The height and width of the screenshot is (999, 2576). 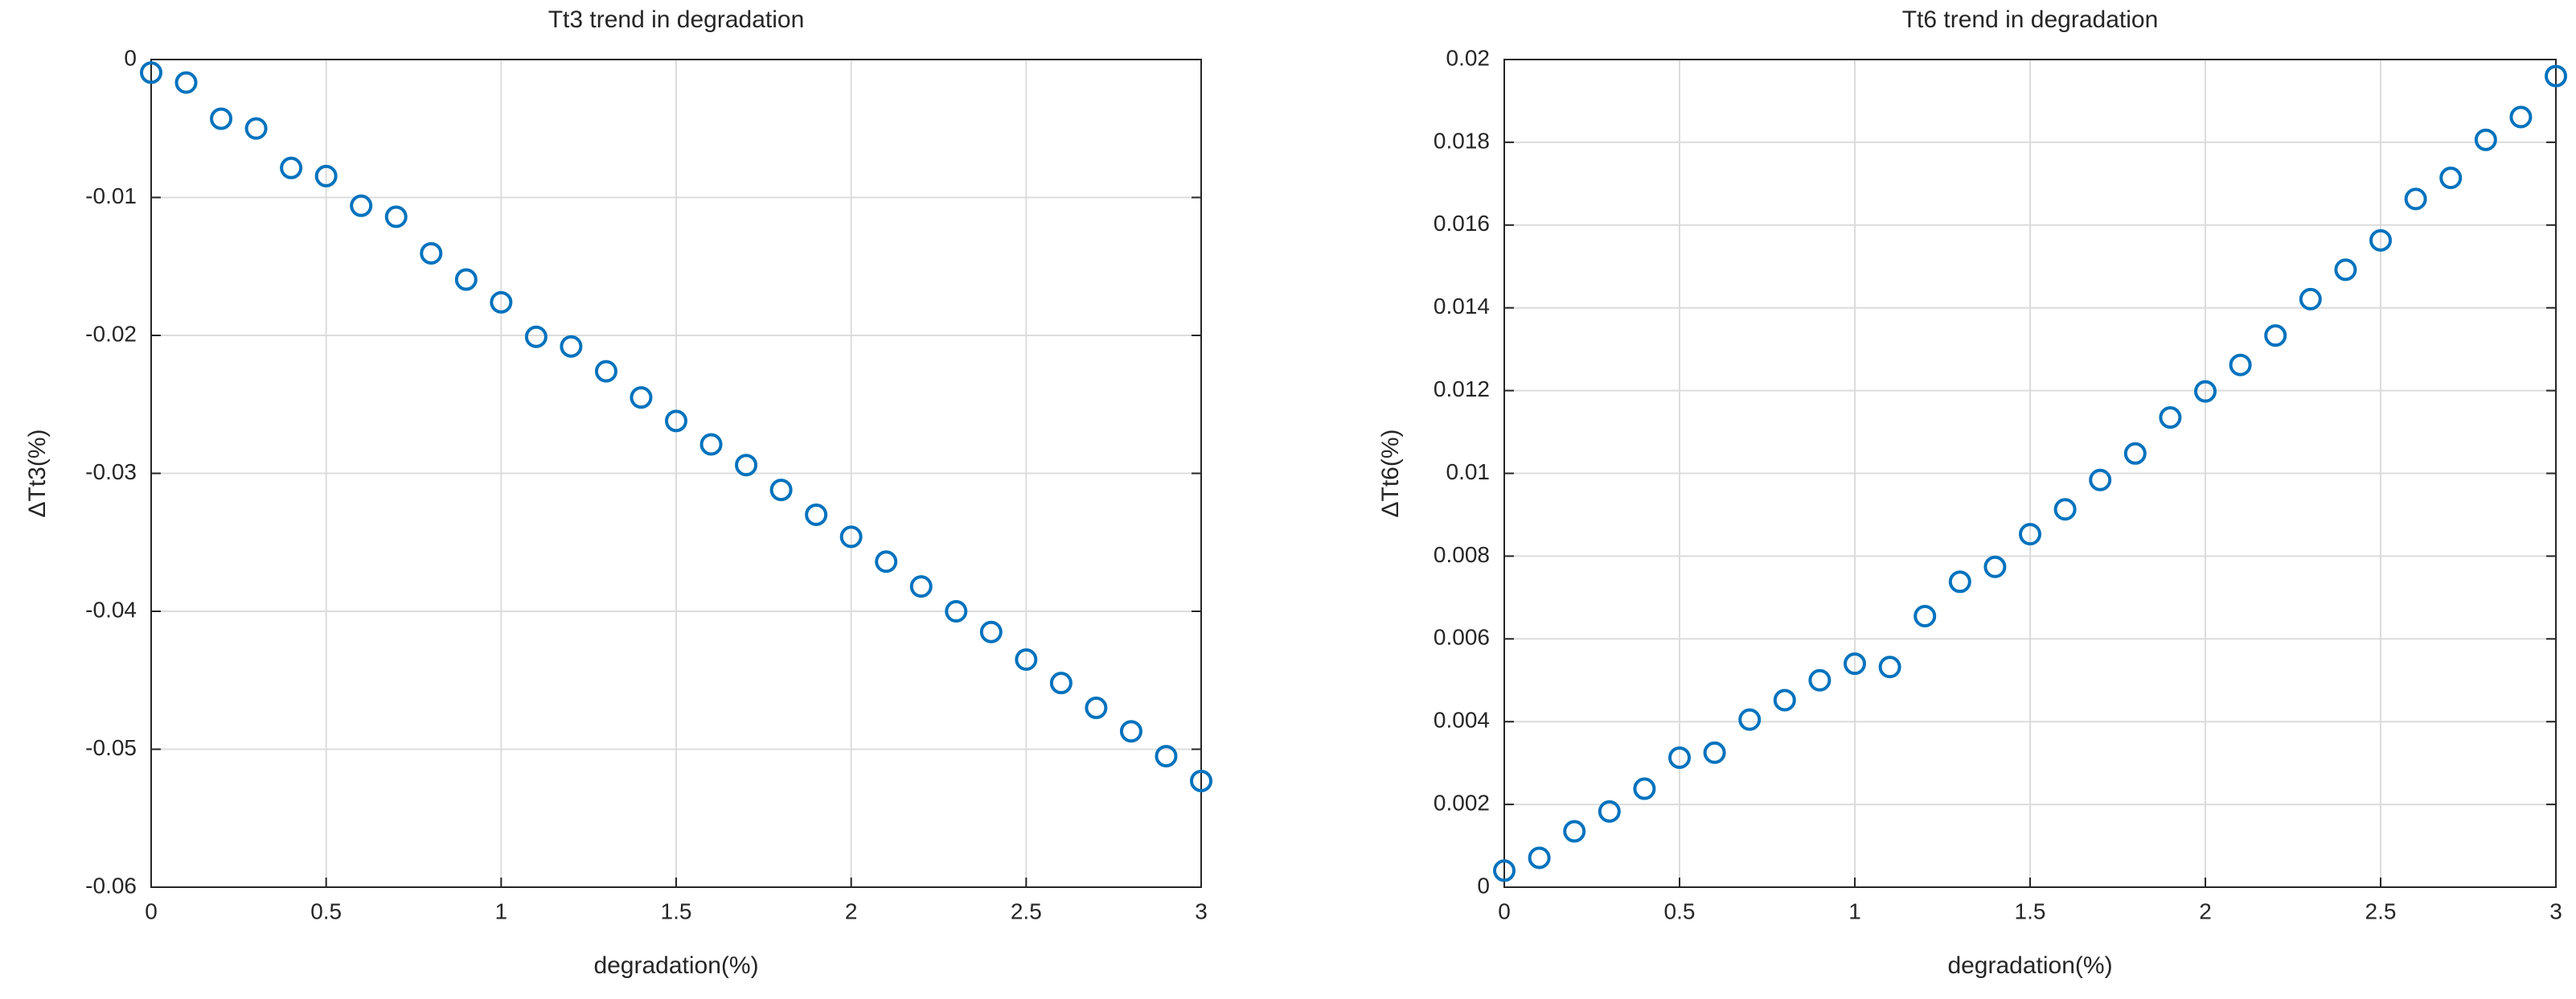 I want to click on y-tick-label: 0.006, so click(x=1462, y=637).